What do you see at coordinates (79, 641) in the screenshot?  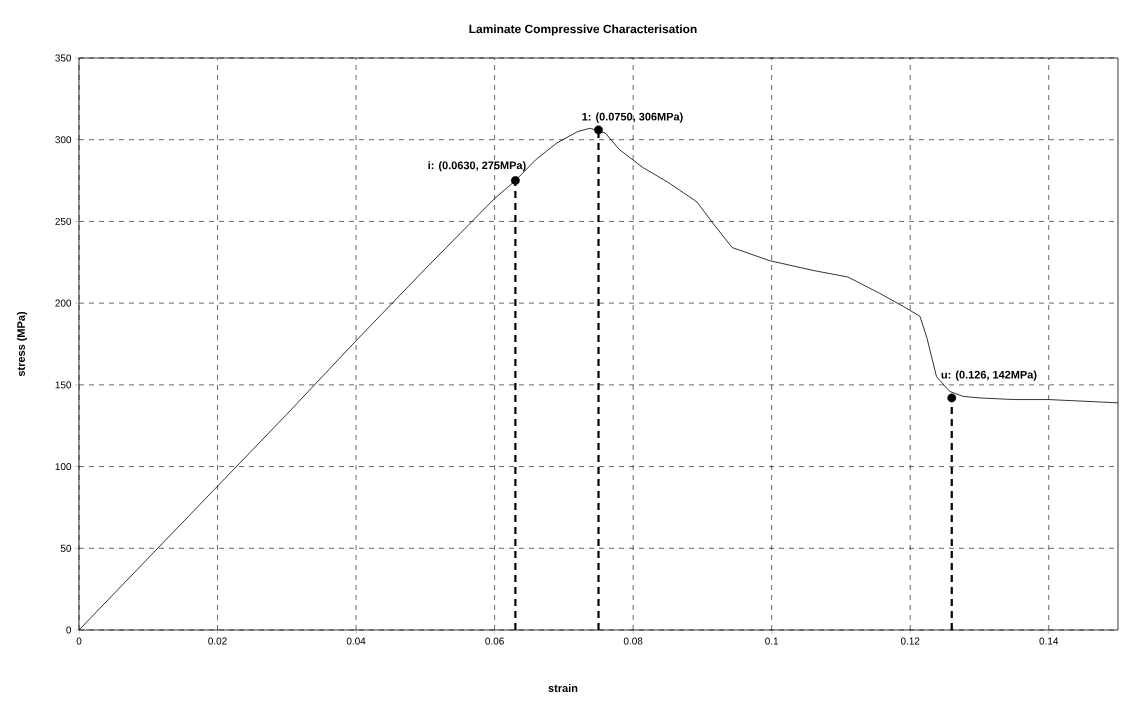 I see `x-tick-label: 0` at bounding box center [79, 641].